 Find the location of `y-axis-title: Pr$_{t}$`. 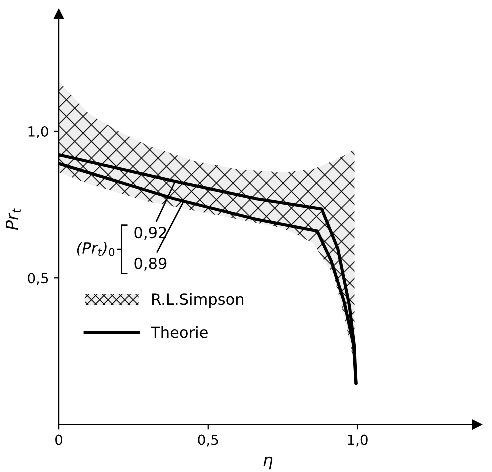

y-axis-title: Pr$_{t}$ is located at coordinates (13, 219).